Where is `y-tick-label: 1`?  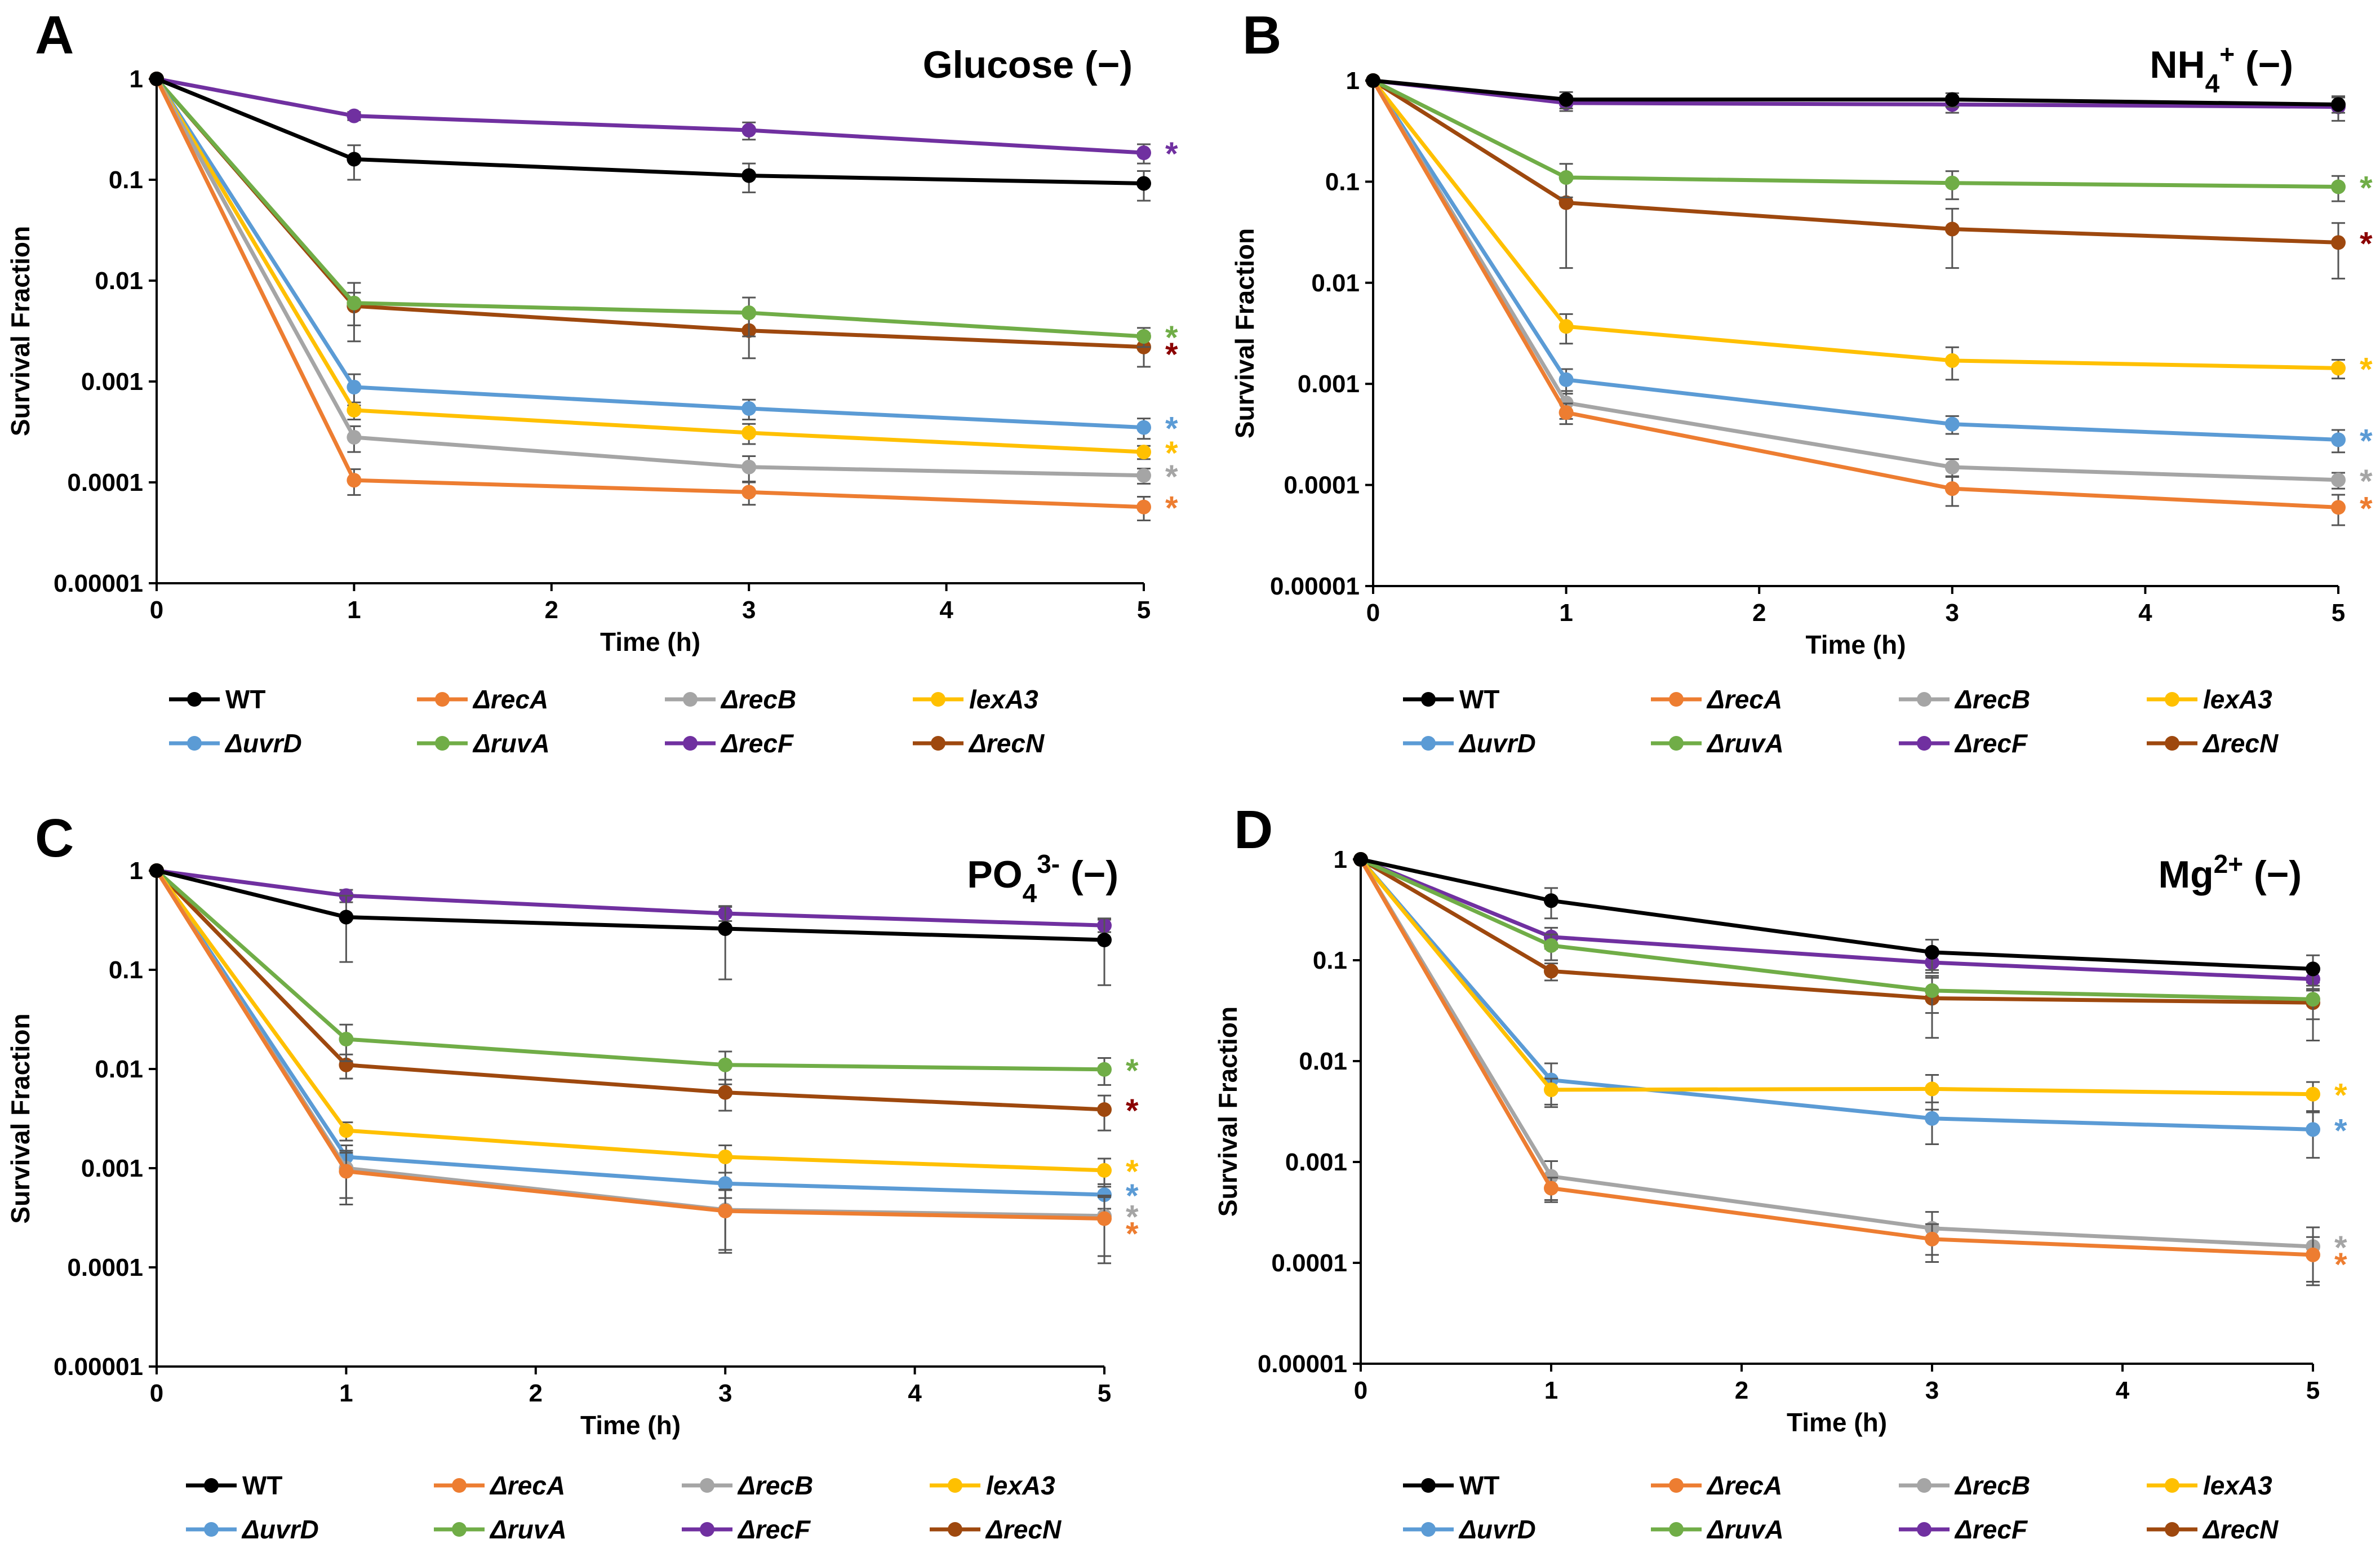 y-tick-label: 1 is located at coordinates (136, 871).